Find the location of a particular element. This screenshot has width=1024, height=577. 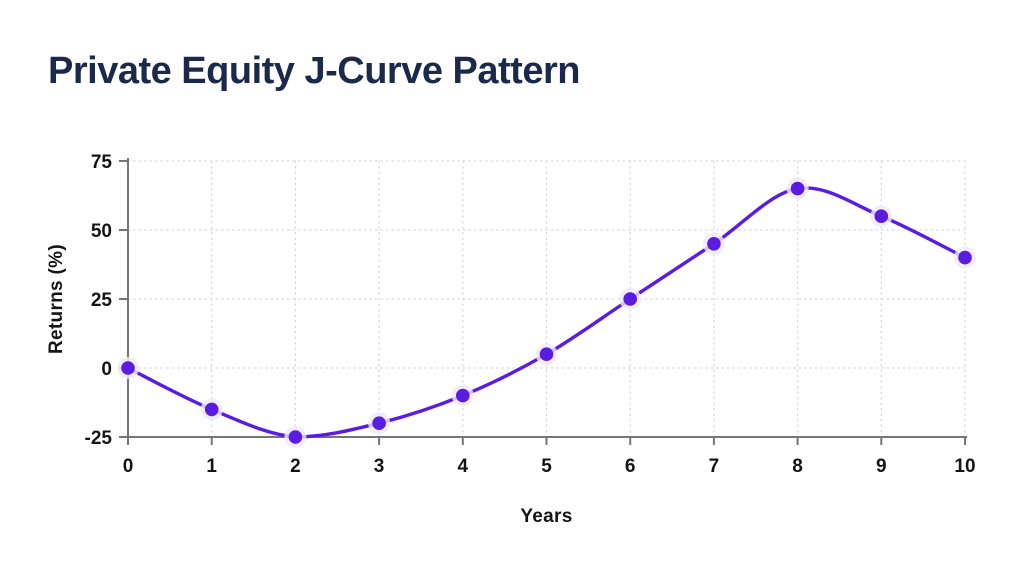

x-tick-label-0: 0 is located at coordinates (128, 466).